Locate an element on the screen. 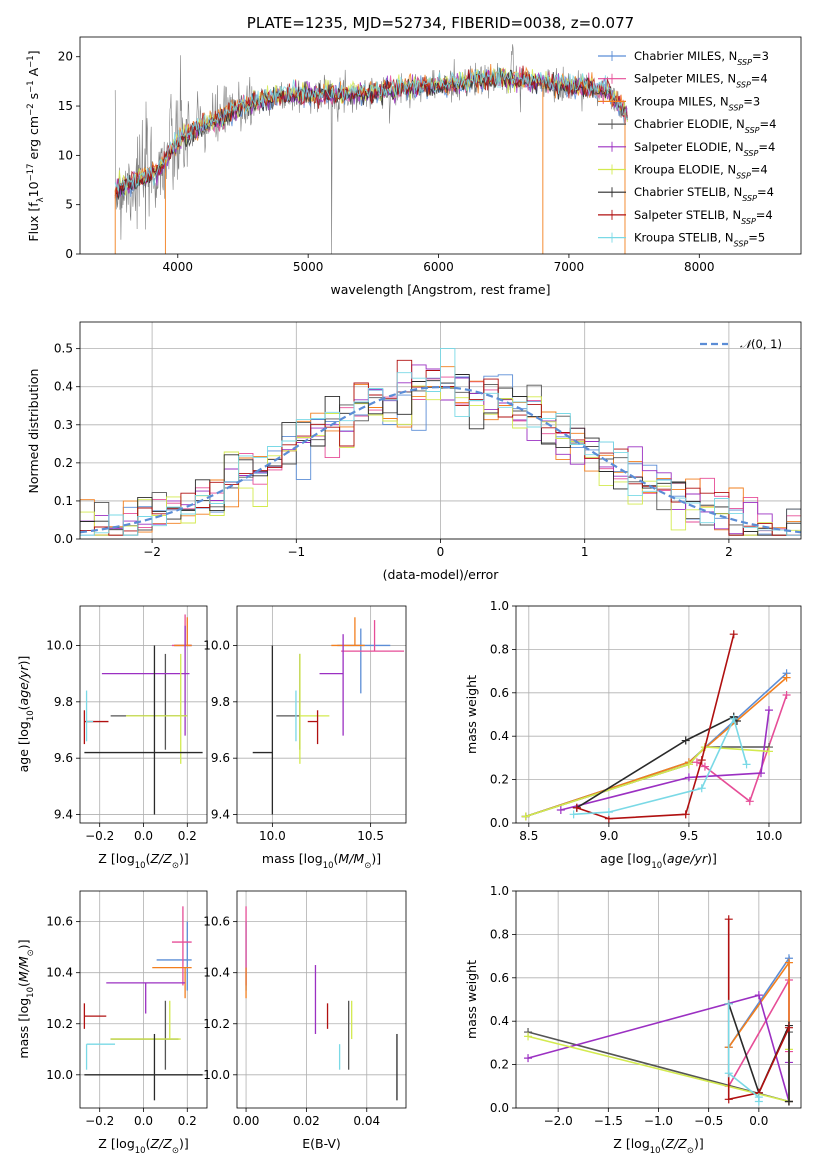  y-tick-label: 9.6 is located at coordinates (220, 758).